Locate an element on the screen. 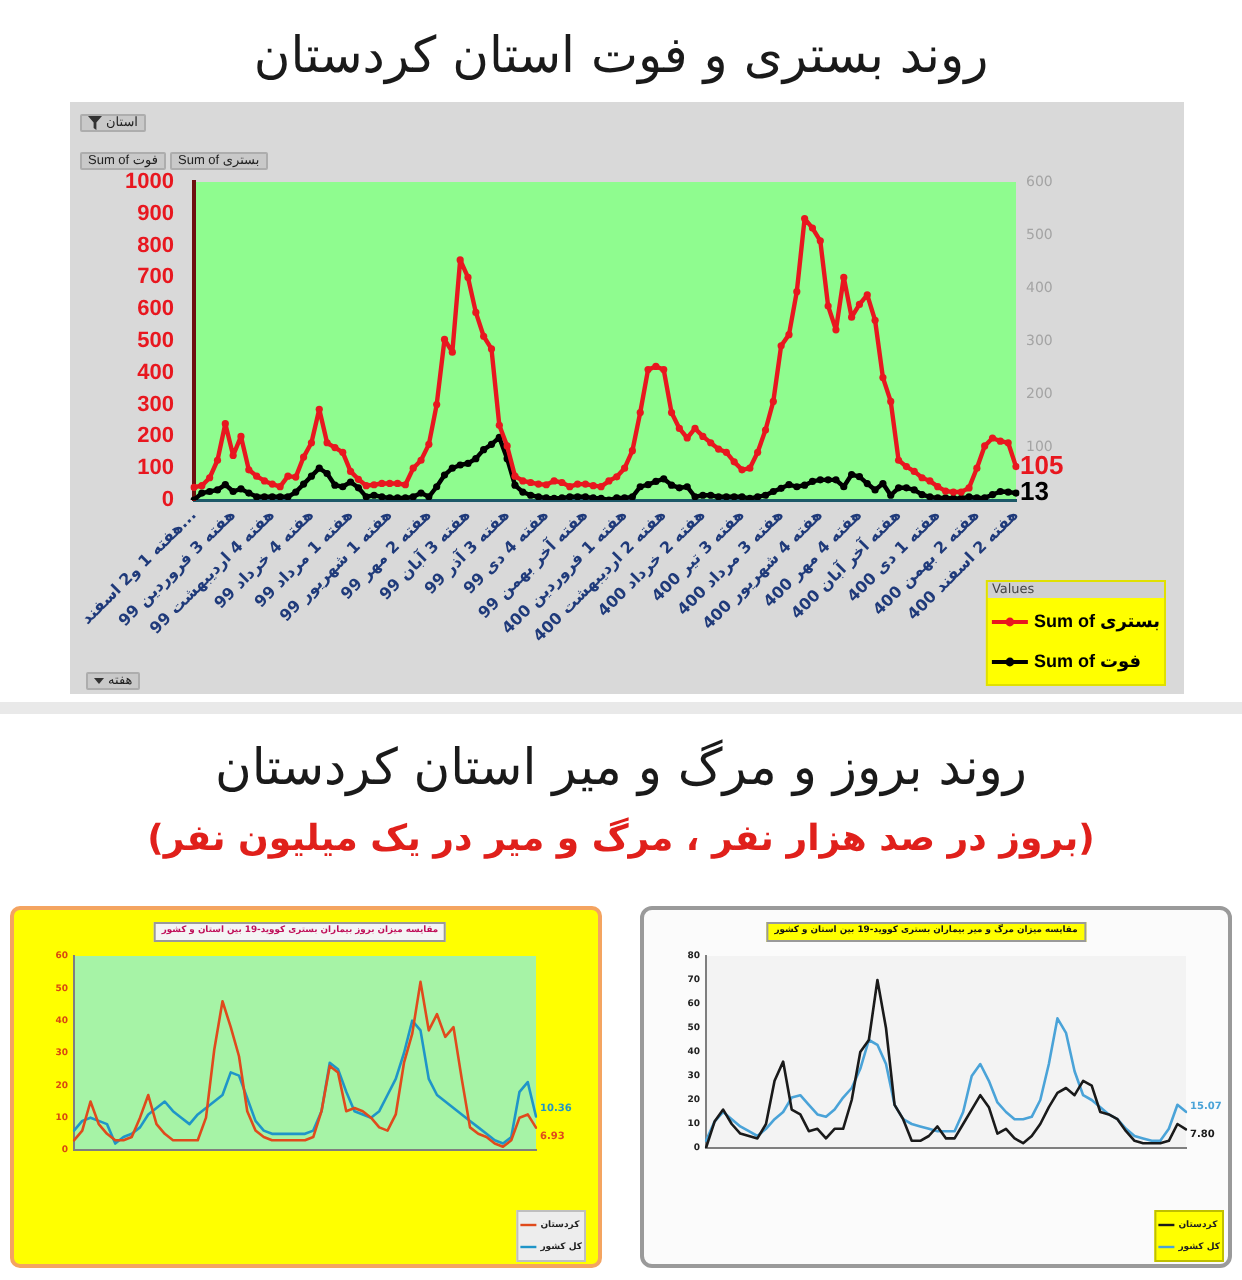  y-tick-label: 700 is located at coordinates (155, 277).